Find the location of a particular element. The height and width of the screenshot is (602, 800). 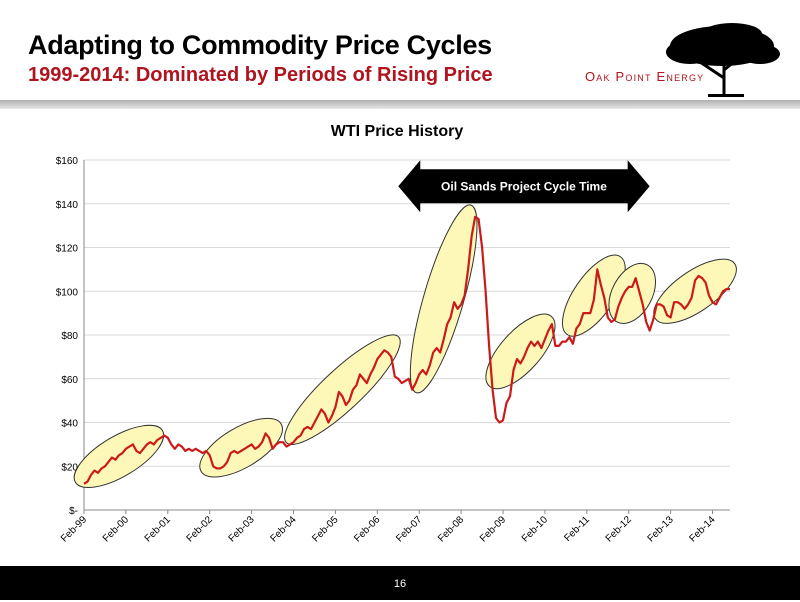

x-tick-label: Feb-11 is located at coordinates (577, 529).